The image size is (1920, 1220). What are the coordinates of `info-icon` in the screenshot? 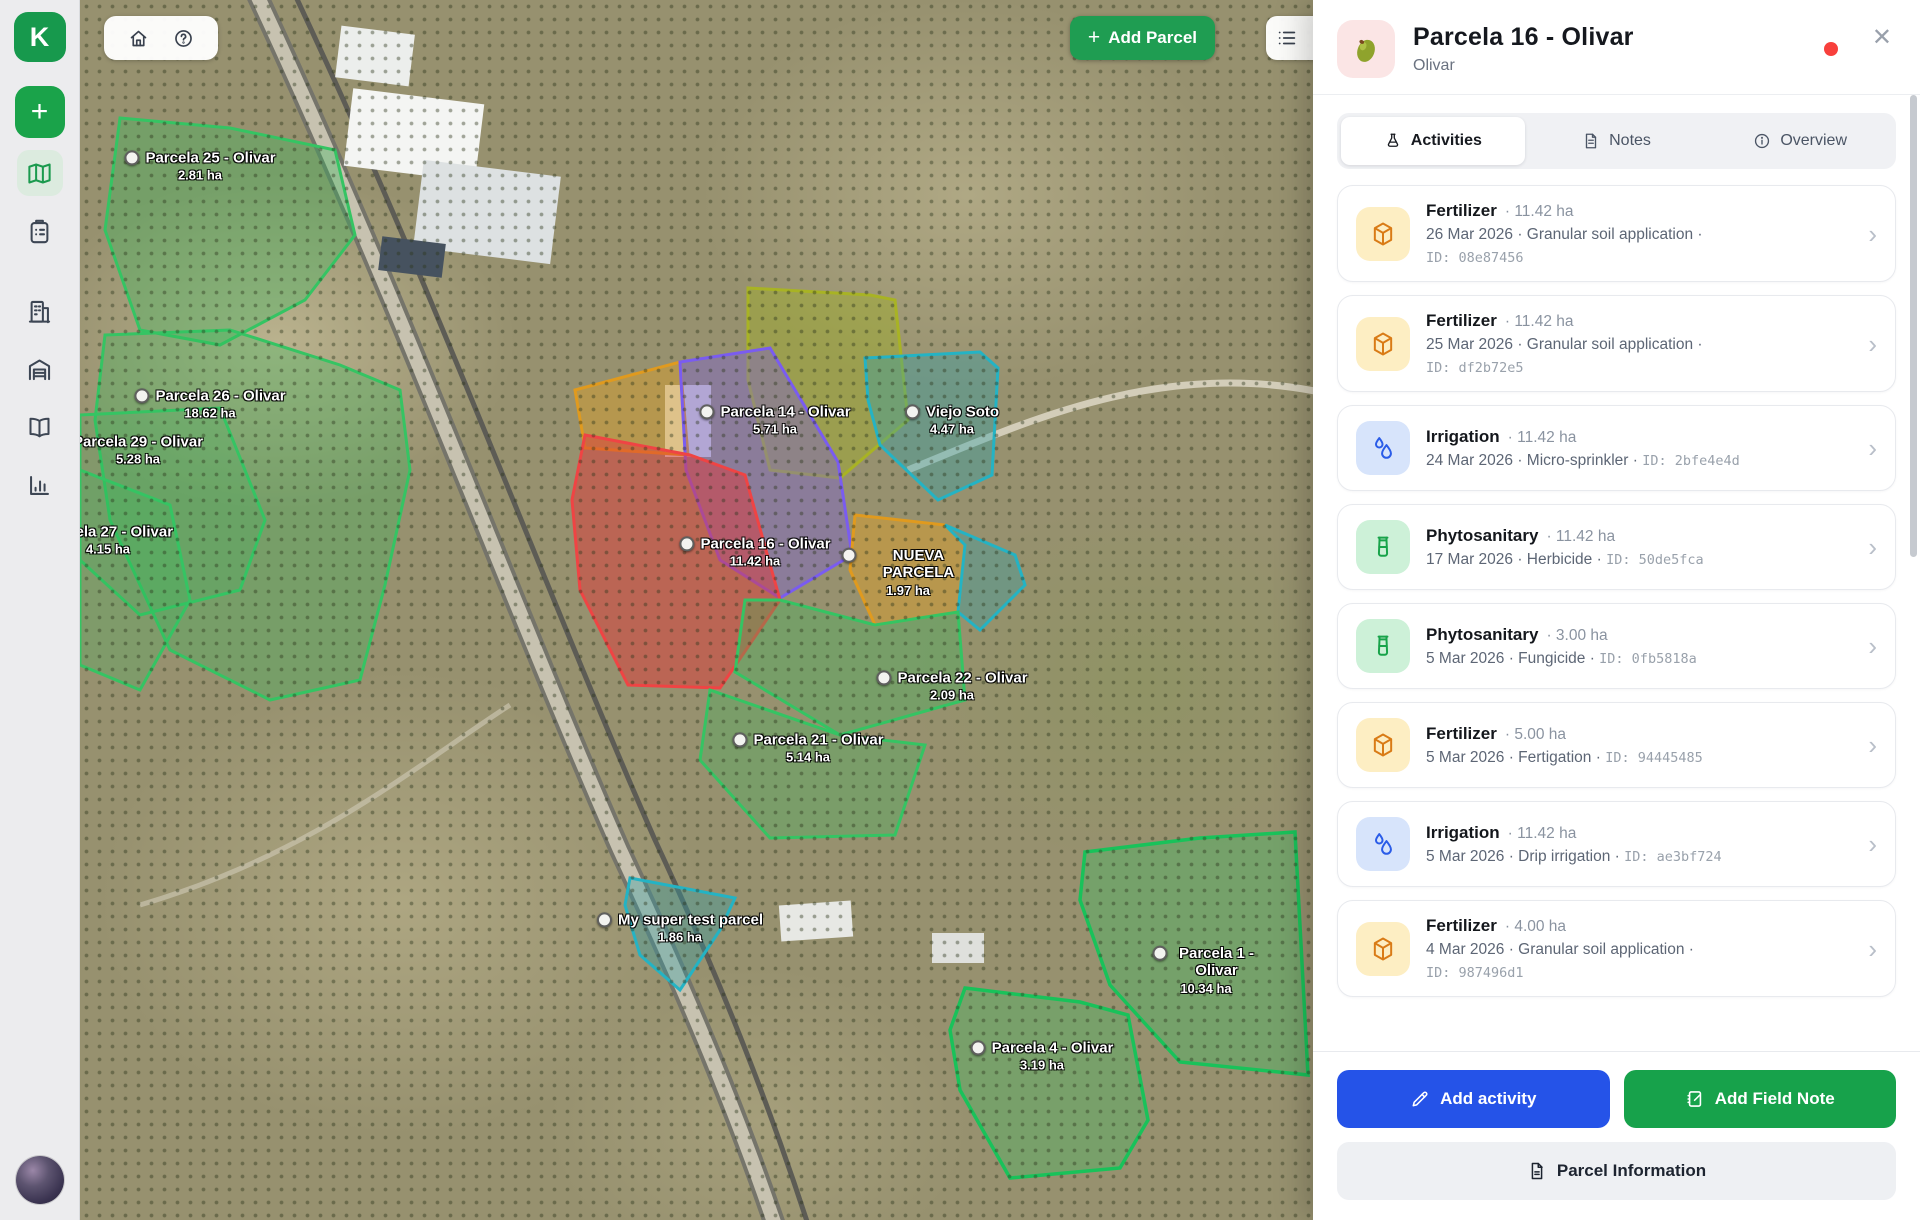 It's located at (1762, 141).